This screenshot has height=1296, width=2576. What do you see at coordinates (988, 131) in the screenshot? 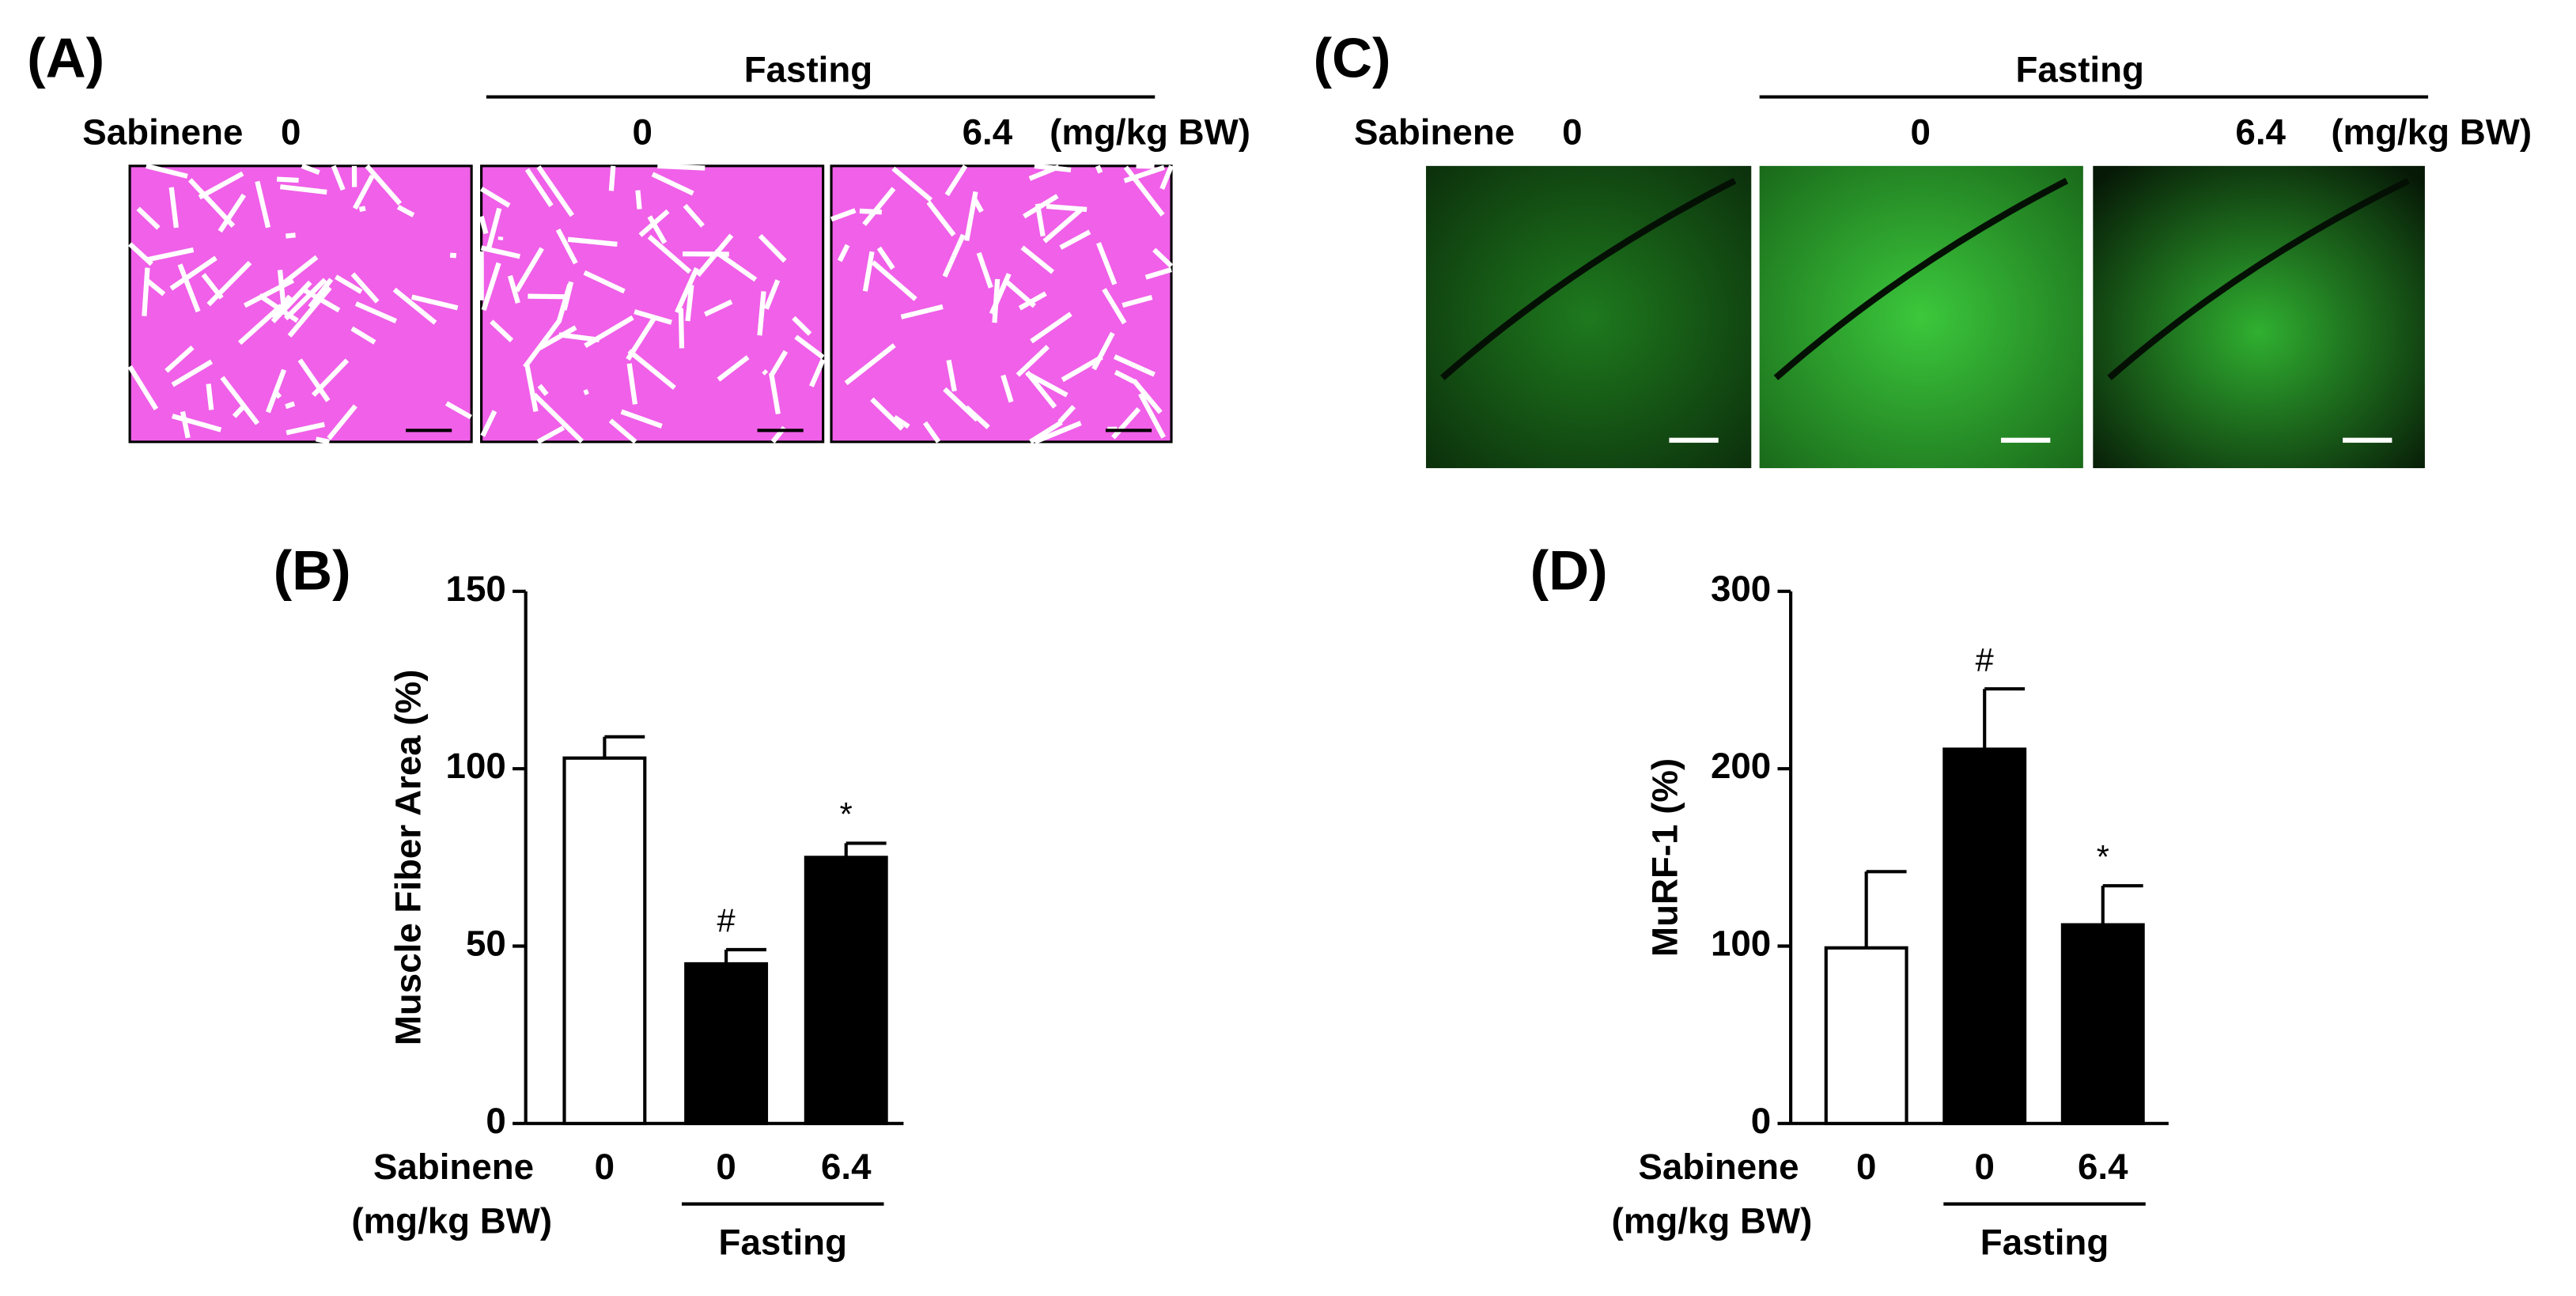
I see `dose-label: 6.4` at bounding box center [988, 131].